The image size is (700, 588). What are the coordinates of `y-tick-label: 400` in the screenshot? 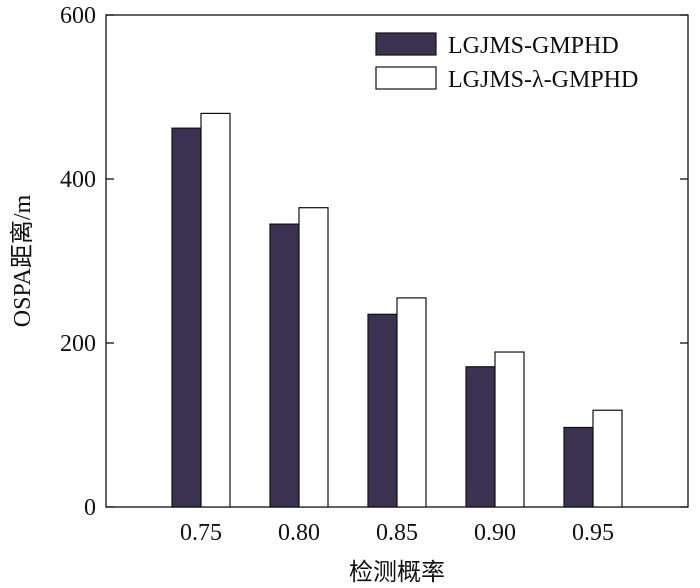 It's located at (78, 180).